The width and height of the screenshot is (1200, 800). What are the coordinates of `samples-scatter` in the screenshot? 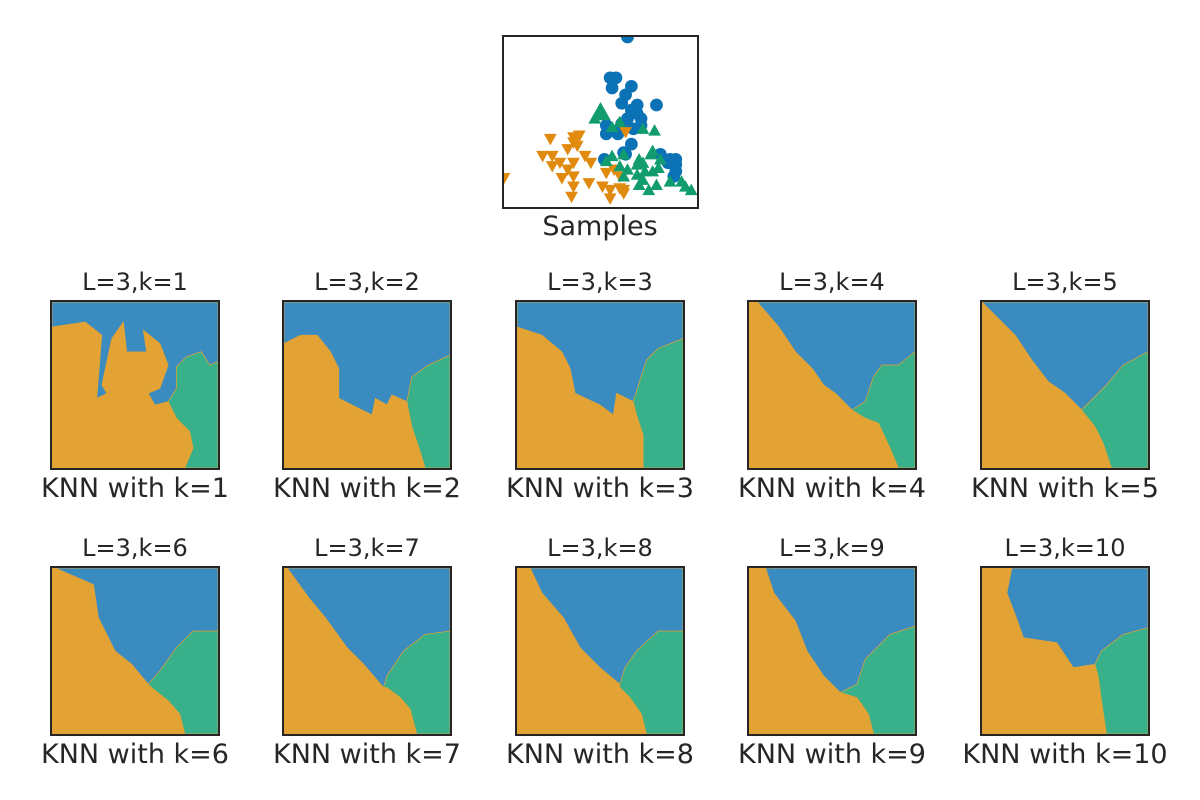 It's located at (600, 121).